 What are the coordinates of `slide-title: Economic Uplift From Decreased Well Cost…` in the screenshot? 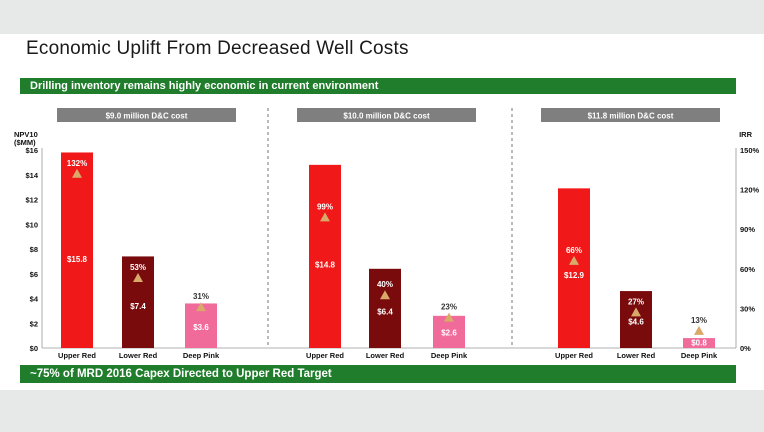 It's located at (217, 48).